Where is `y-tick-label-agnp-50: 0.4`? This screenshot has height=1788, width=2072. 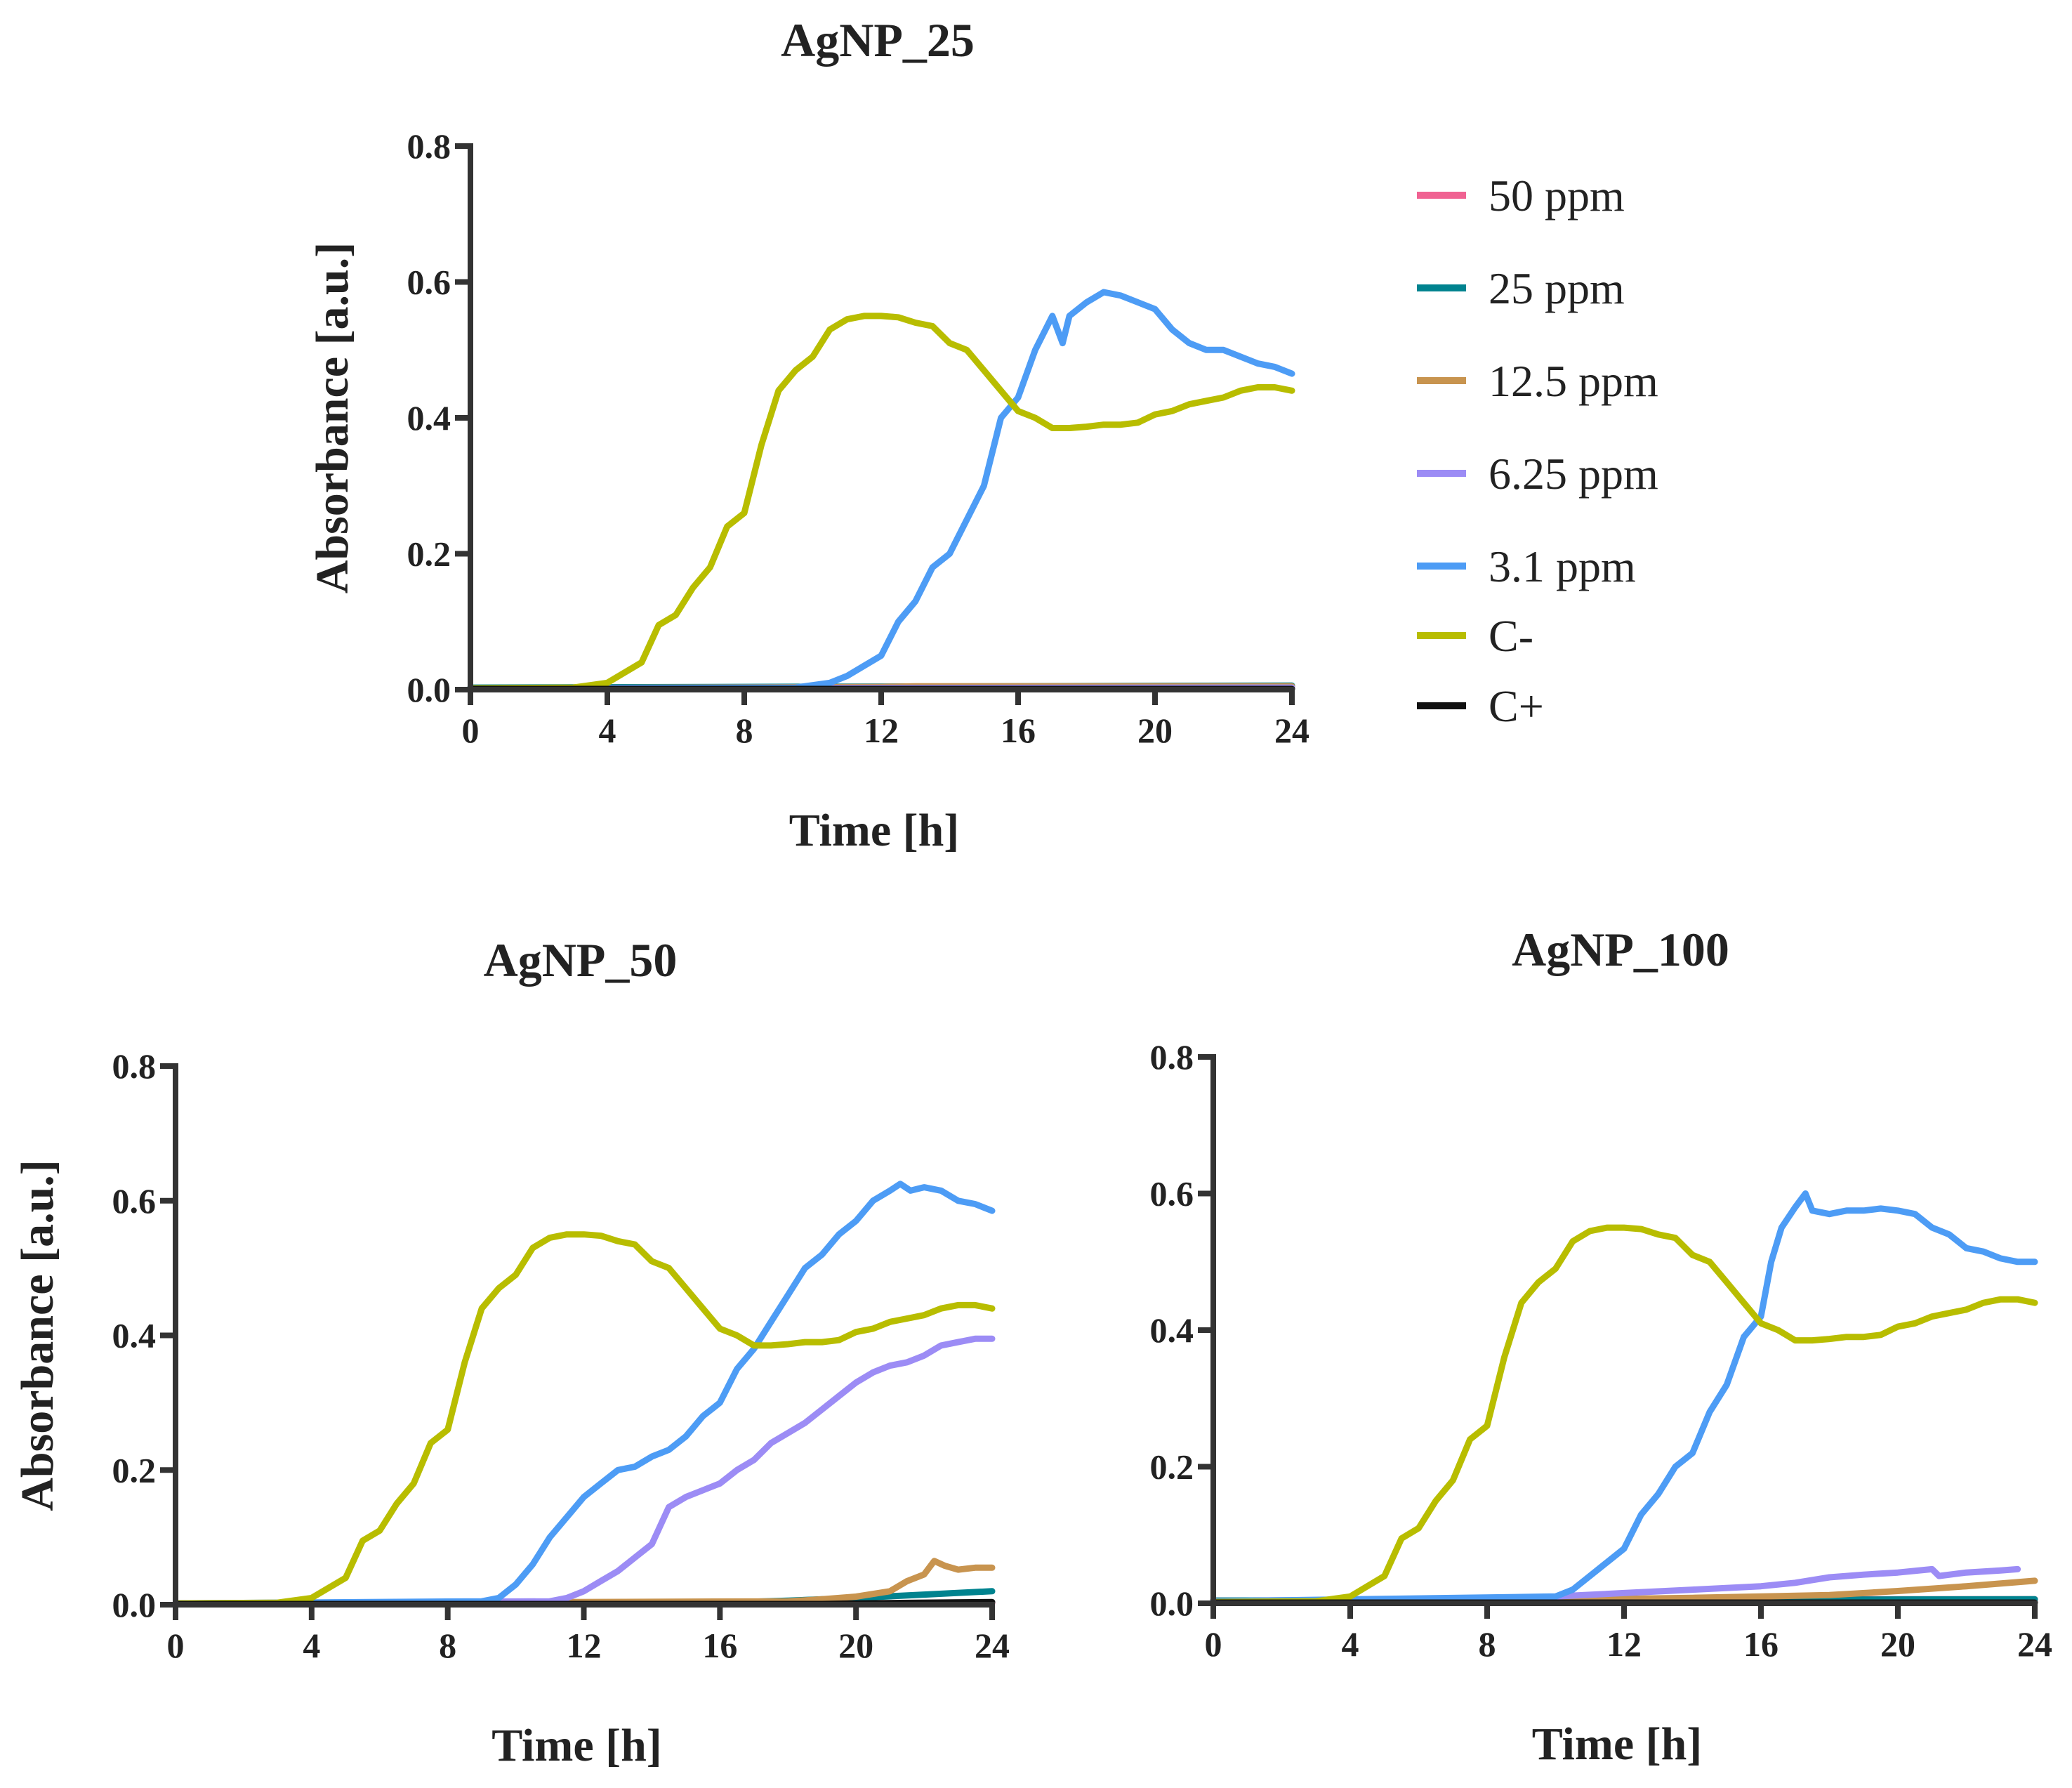
y-tick-label-agnp-50: 0.4 is located at coordinates (134, 1335).